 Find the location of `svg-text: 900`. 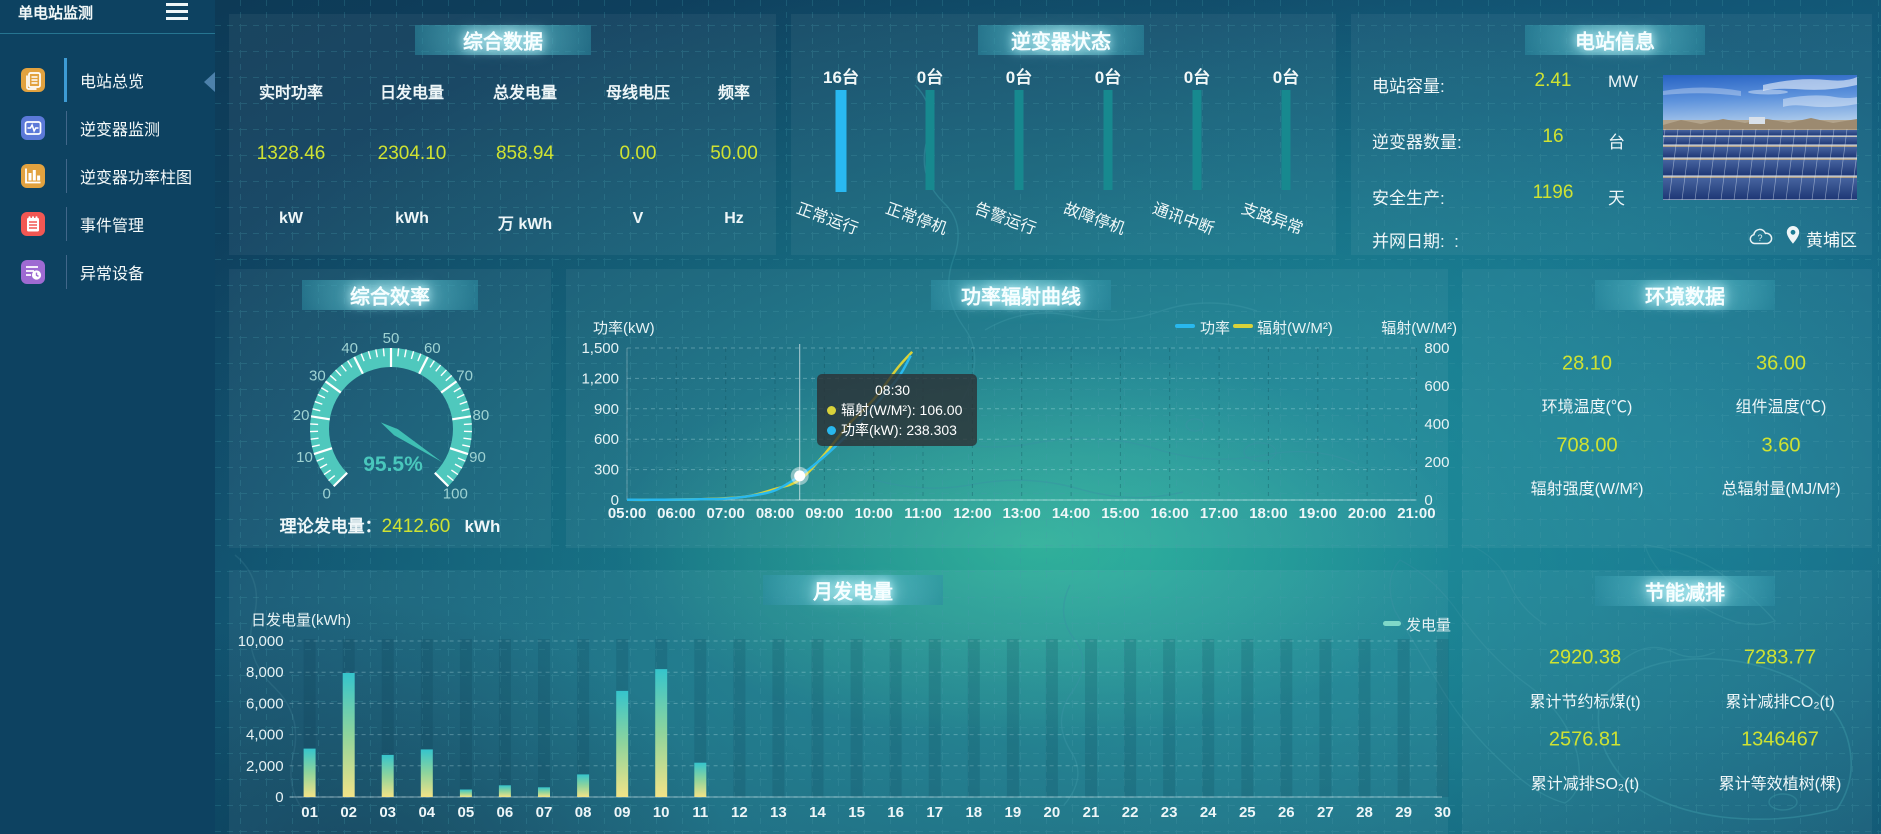

svg-text: 900 is located at coordinates (606, 409).